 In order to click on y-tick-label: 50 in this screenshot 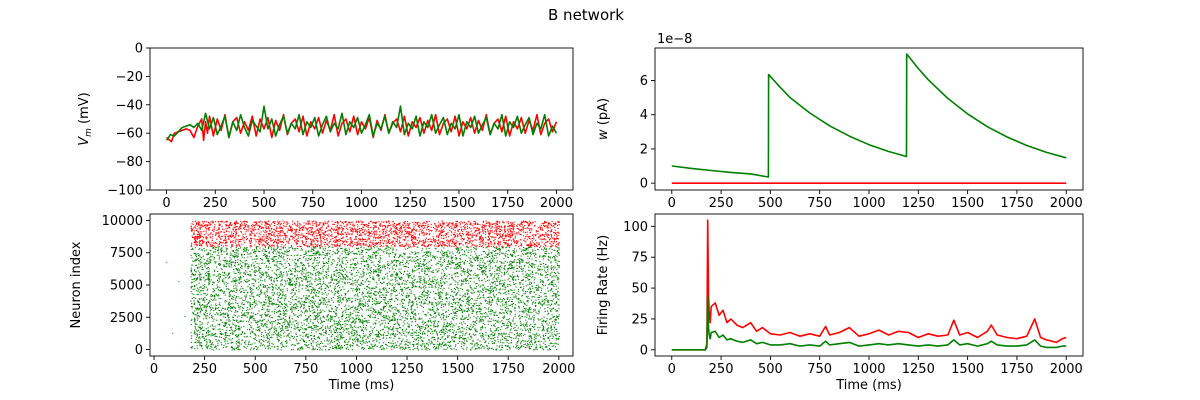, I will do `click(639, 289)`.